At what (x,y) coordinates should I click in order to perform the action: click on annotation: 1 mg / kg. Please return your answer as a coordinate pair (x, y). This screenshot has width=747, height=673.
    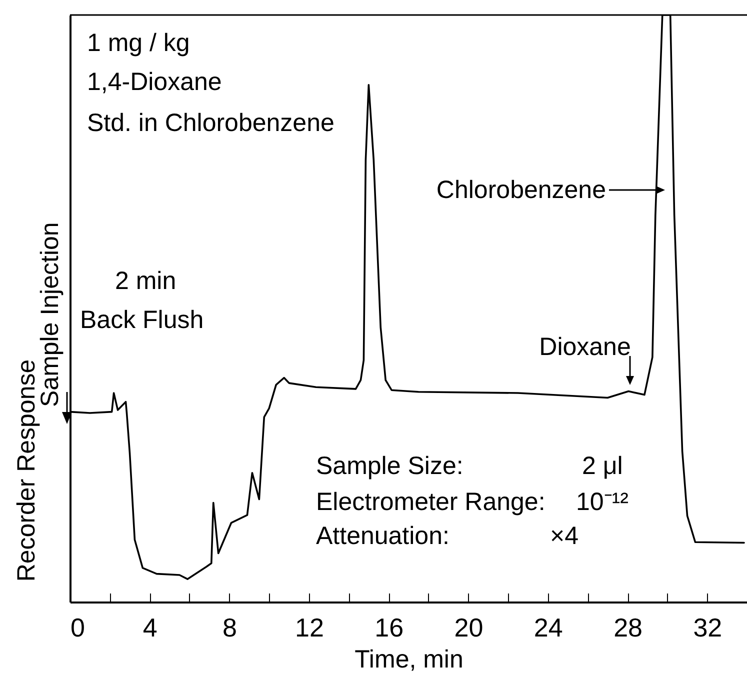
    Looking at the image, I should click on (138, 43).